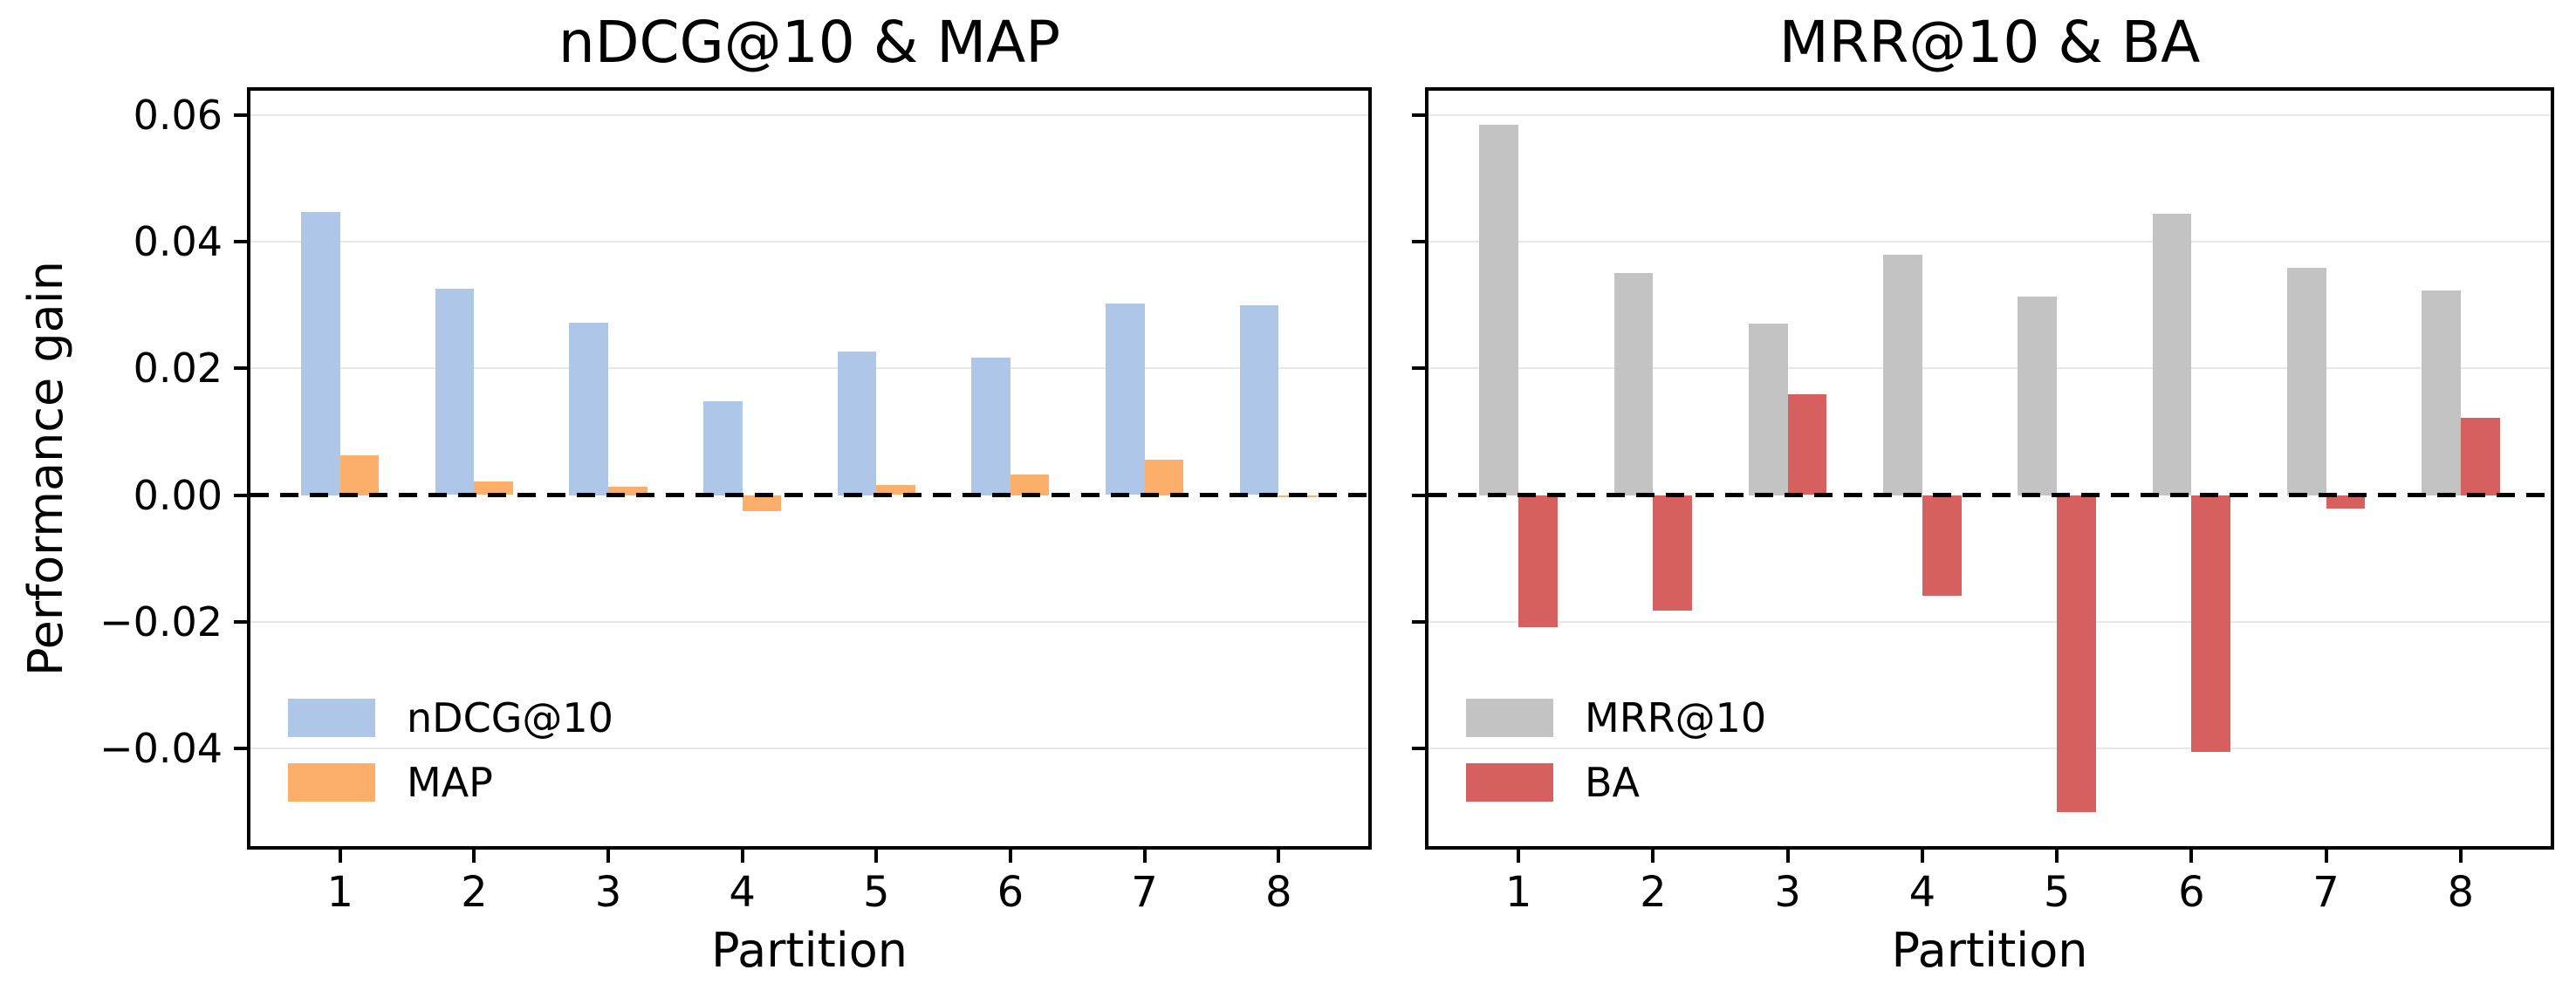 The height and width of the screenshot is (1004, 2576). What do you see at coordinates (161, 621) in the screenshot?
I see `y-tick-label--0.02: −0.02` at bounding box center [161, 621].